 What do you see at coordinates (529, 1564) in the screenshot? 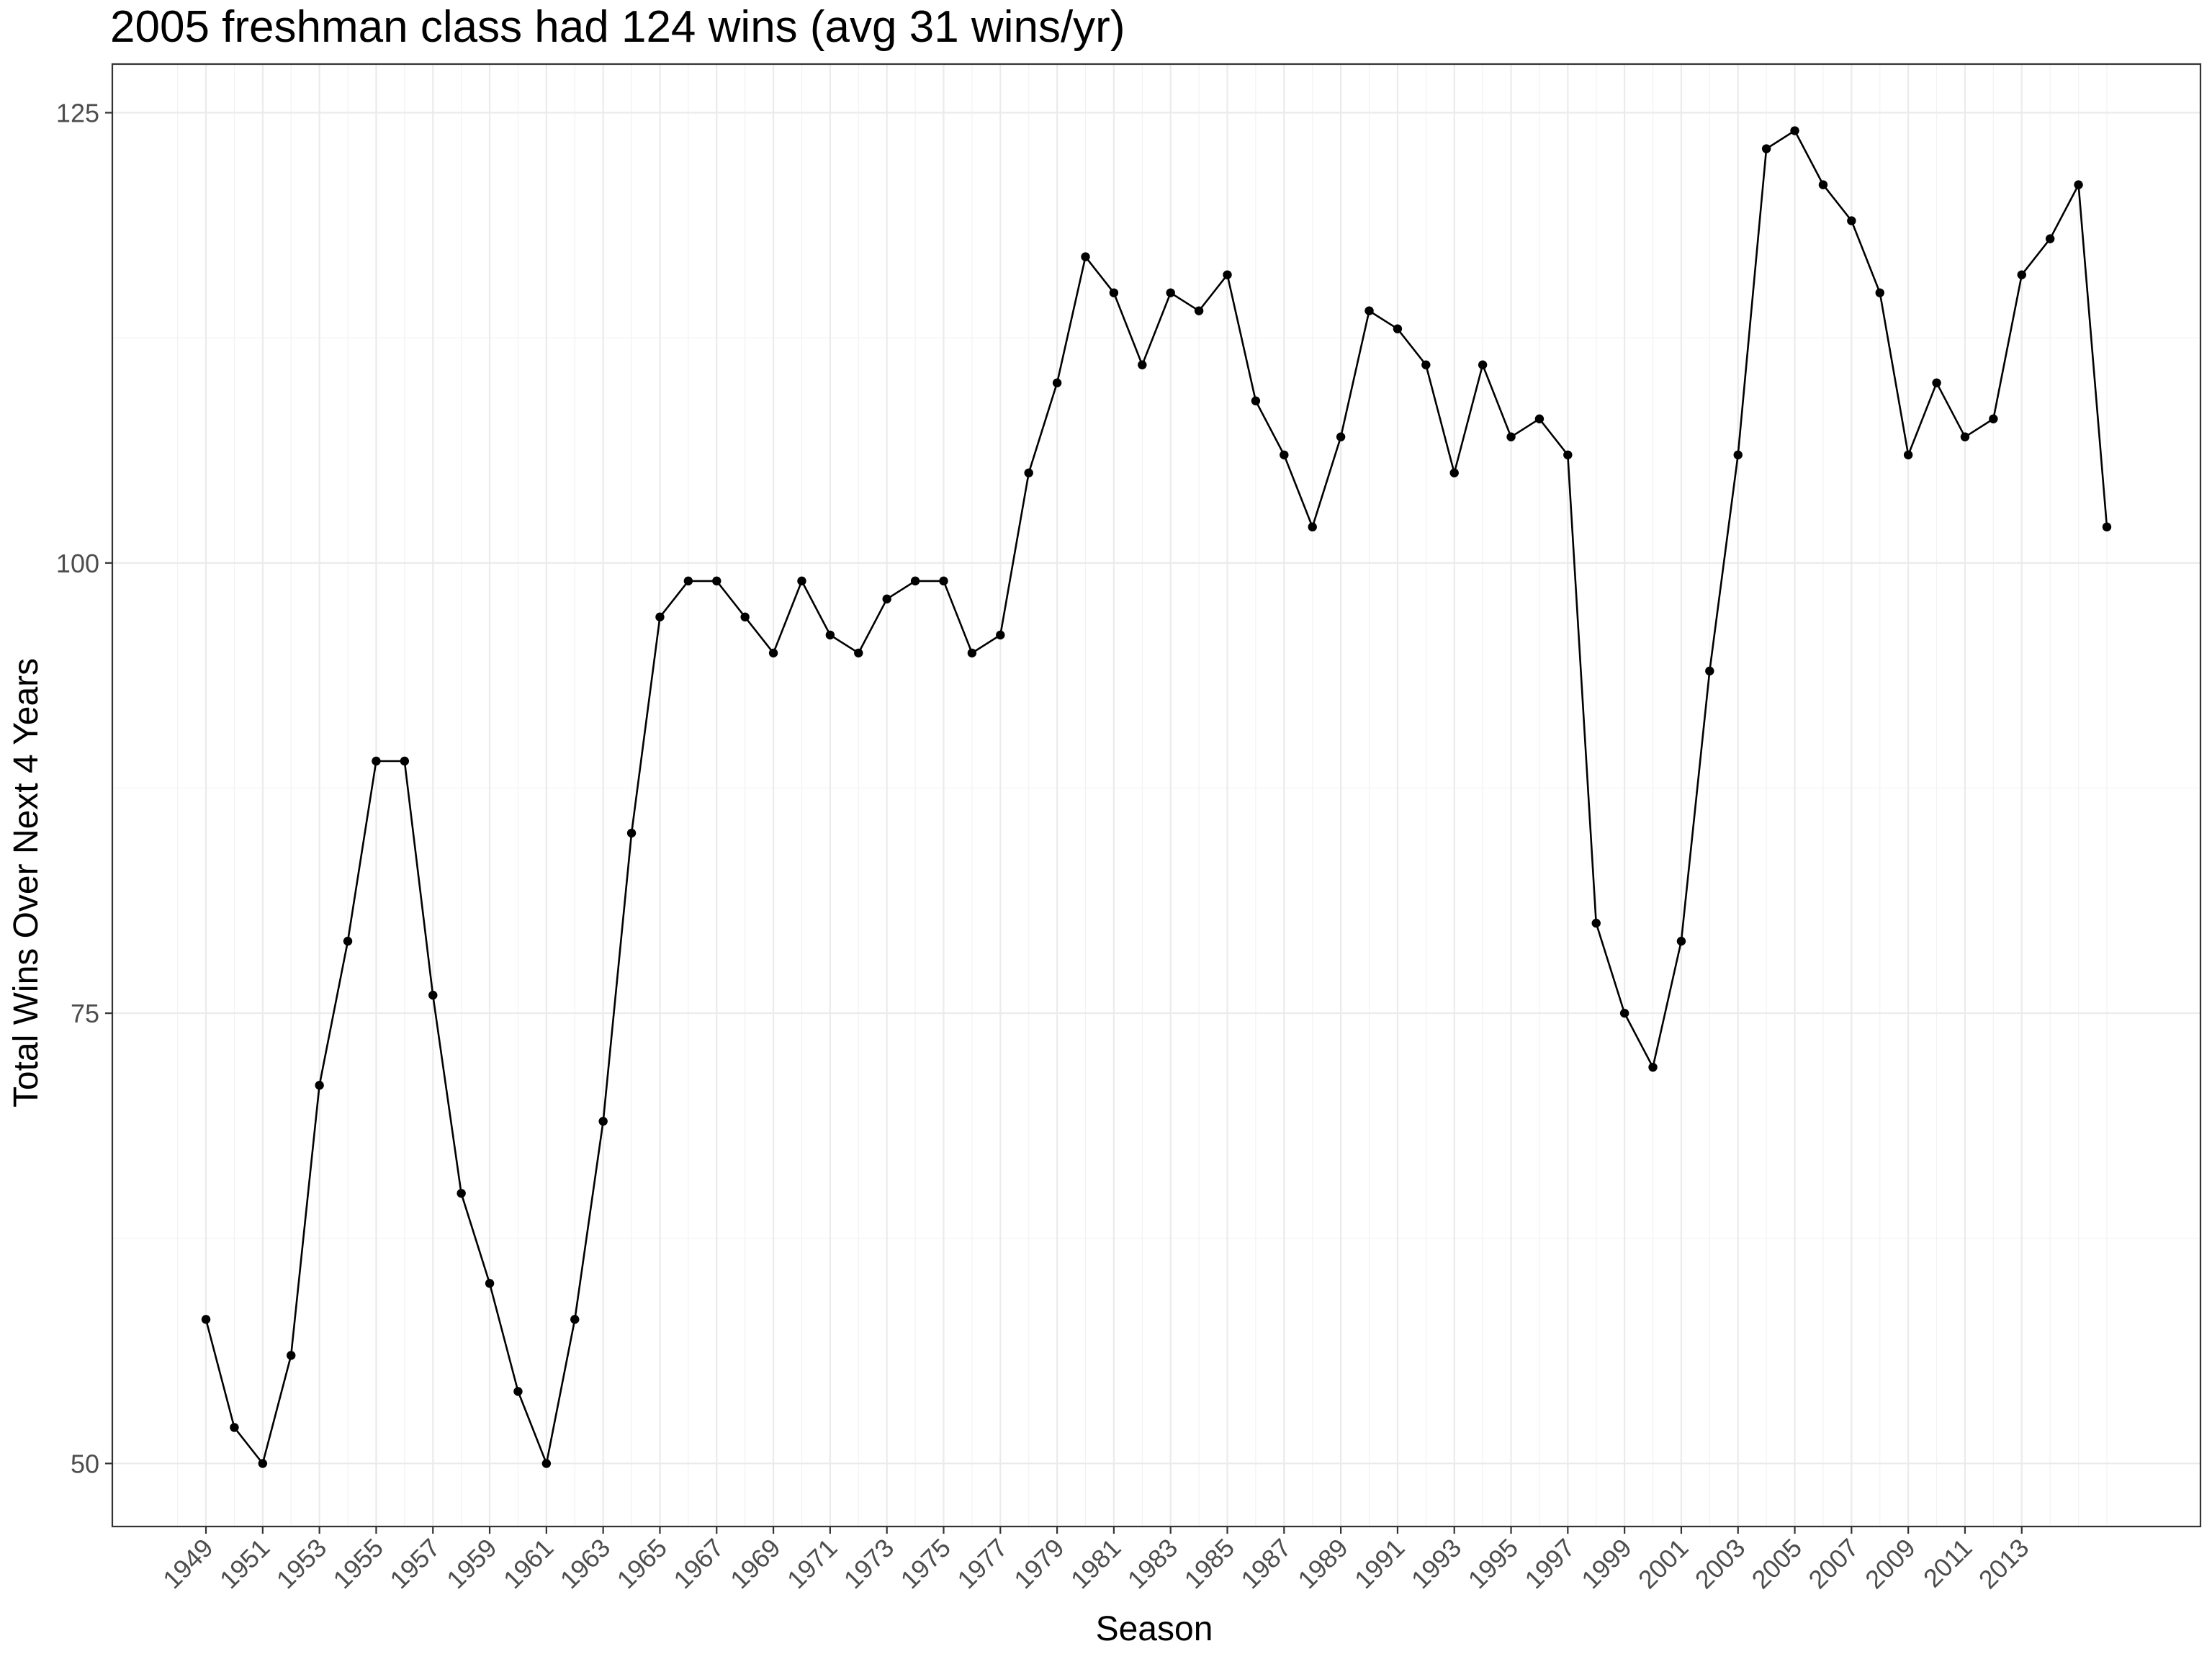
I see `x-tick-label: 1961` at bounding box center [529, 1564].